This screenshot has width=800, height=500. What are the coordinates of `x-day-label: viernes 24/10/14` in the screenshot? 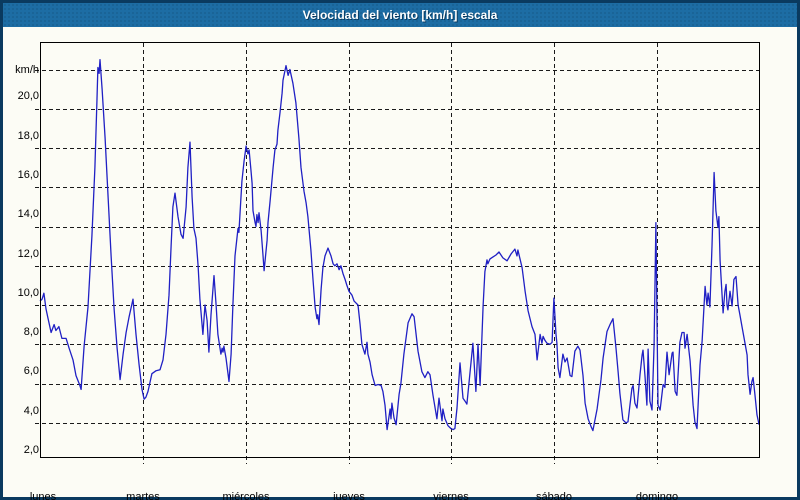 It's located at (451, 495).